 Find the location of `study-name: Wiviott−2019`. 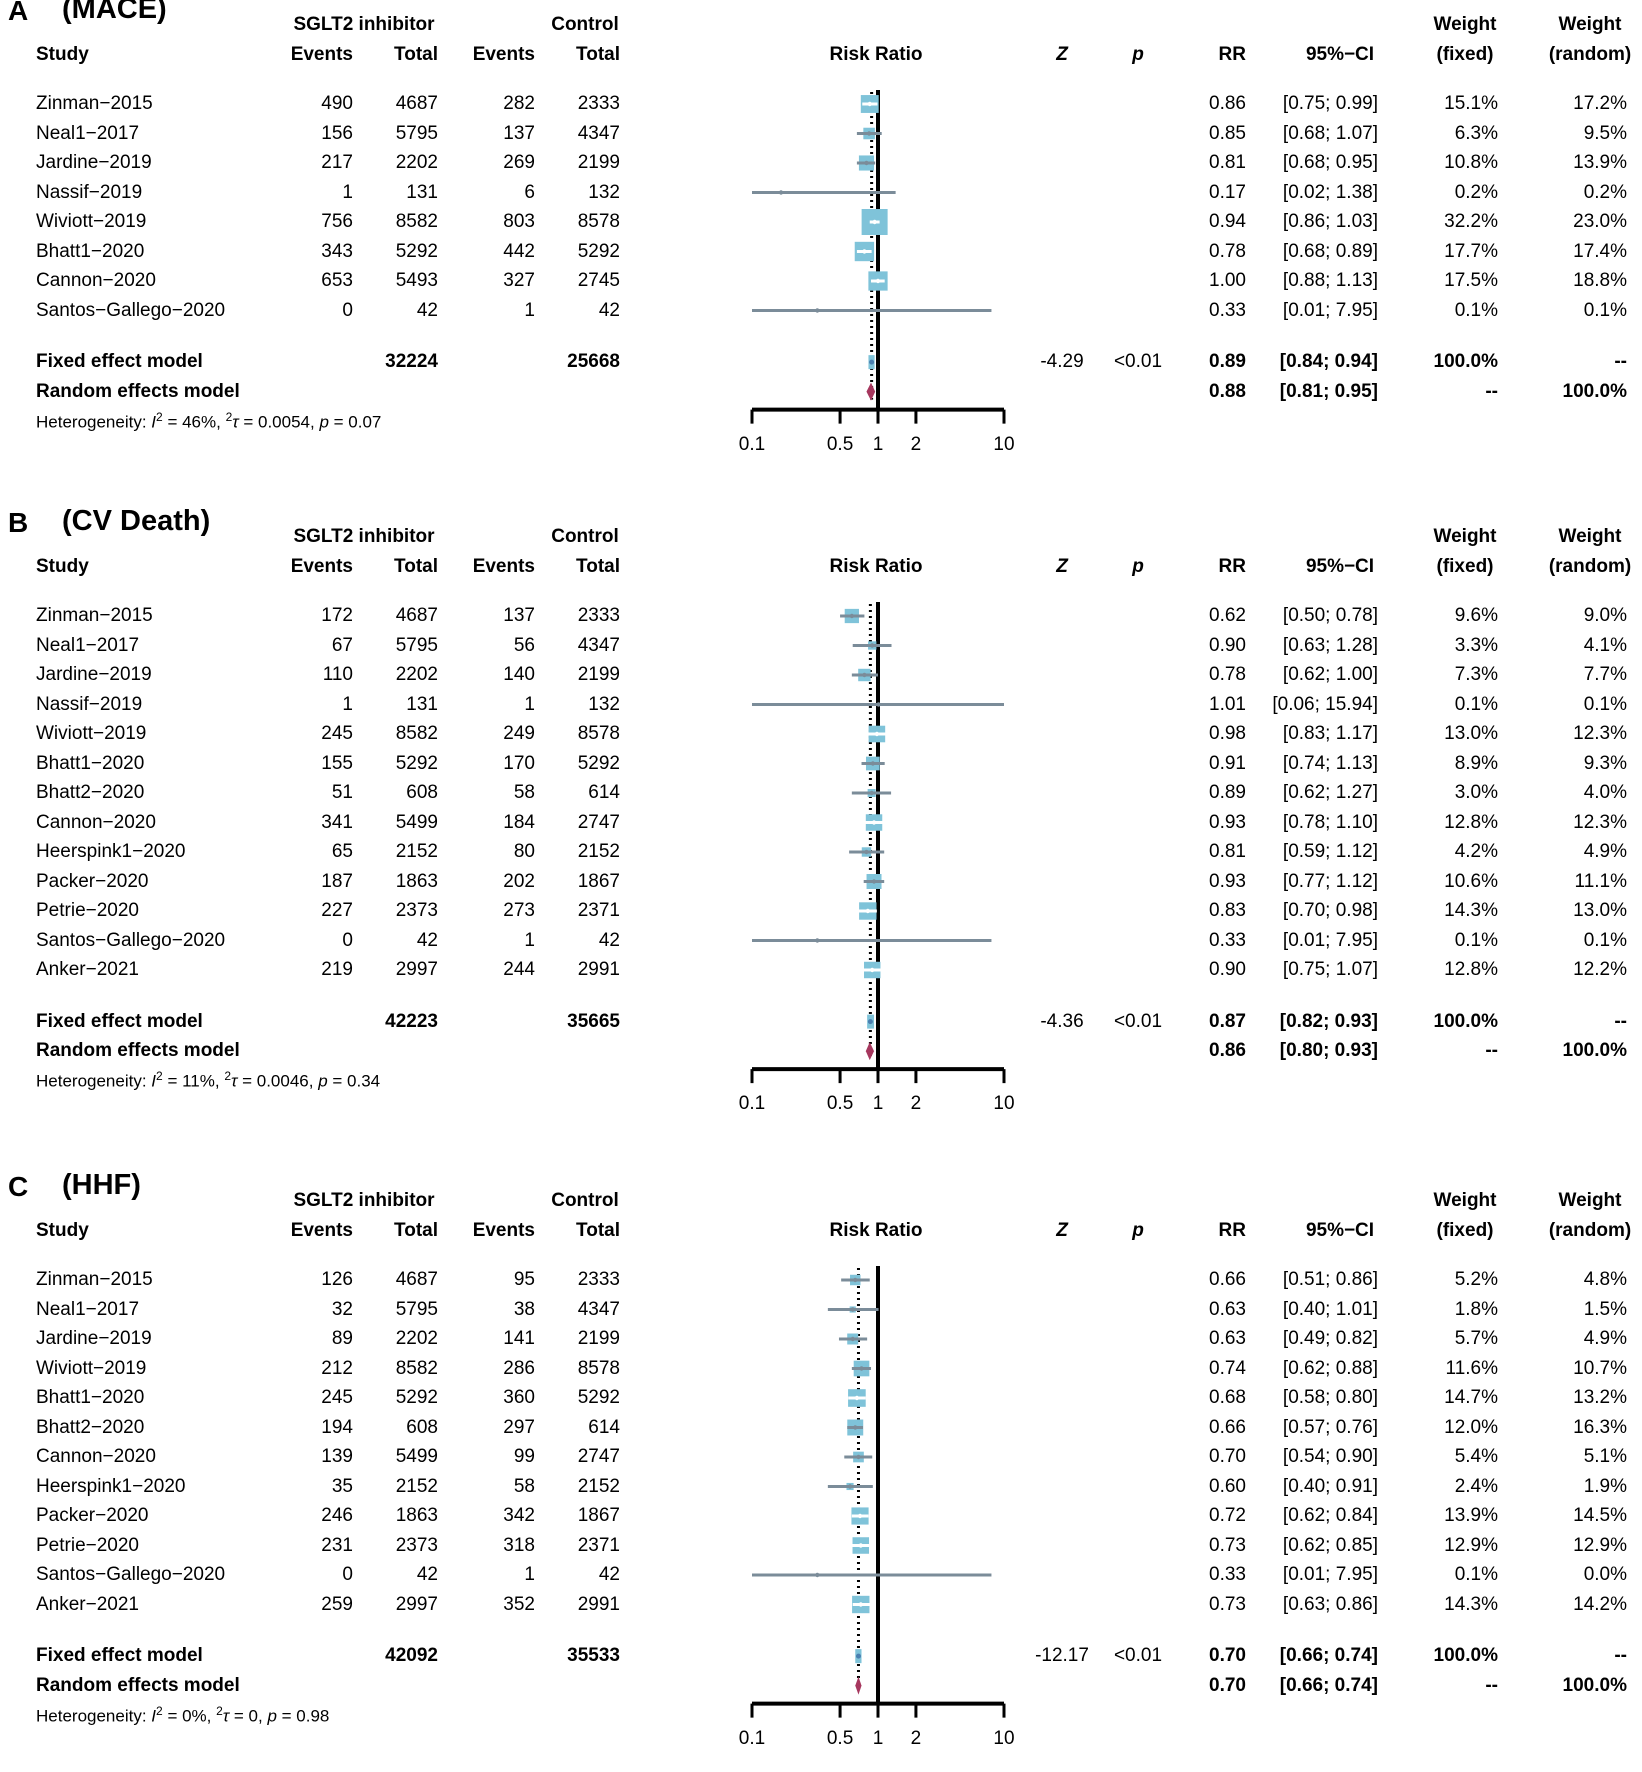

study-name: Wiviott−2019 is located at coordinates (91, 1368).